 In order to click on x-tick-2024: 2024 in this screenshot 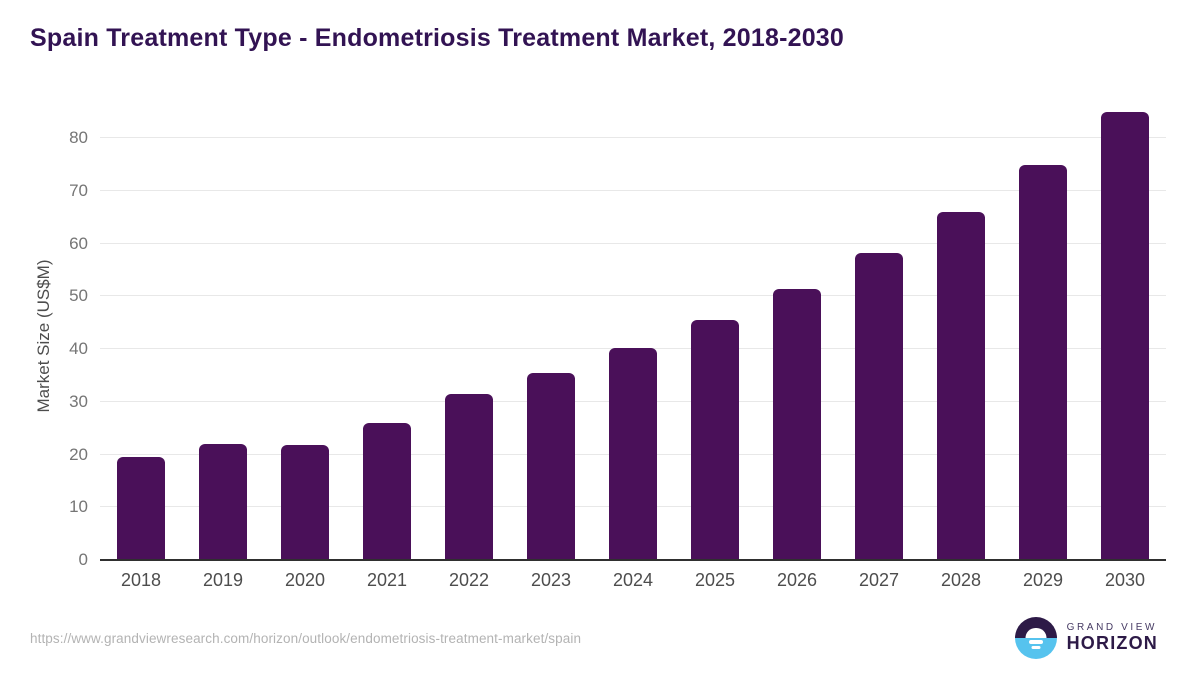, I will do `click(633, 580)`.